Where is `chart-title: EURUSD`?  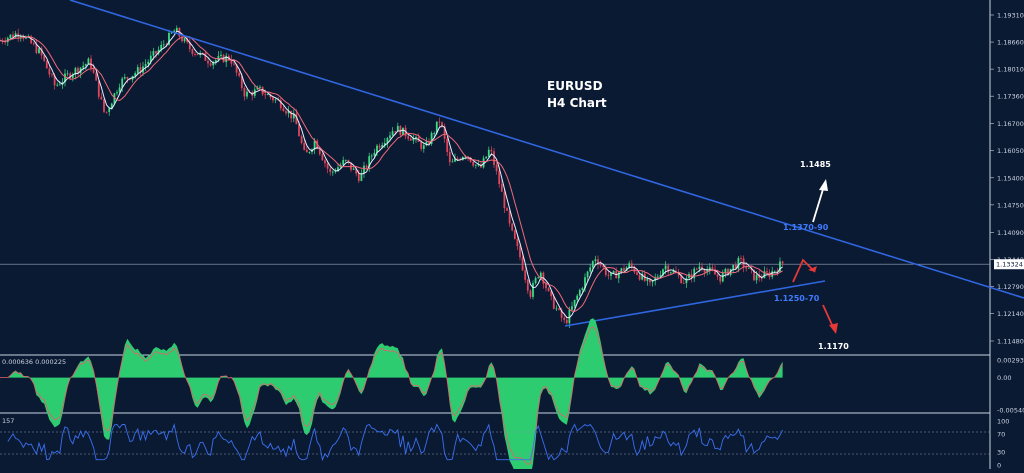
chart-title: EURUSD is located at coordinates (575, 86).